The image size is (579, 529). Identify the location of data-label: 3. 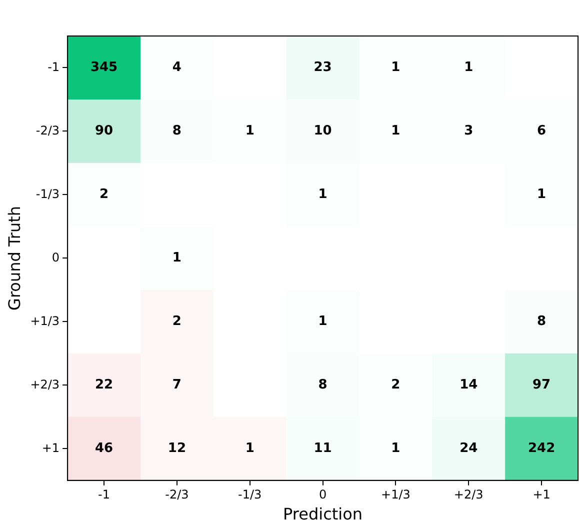
(469, 131).